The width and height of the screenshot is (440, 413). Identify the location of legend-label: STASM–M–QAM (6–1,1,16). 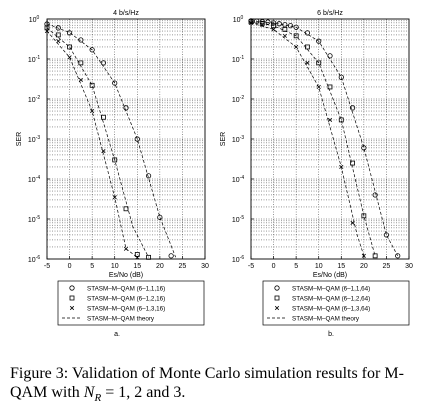
(126, 289).